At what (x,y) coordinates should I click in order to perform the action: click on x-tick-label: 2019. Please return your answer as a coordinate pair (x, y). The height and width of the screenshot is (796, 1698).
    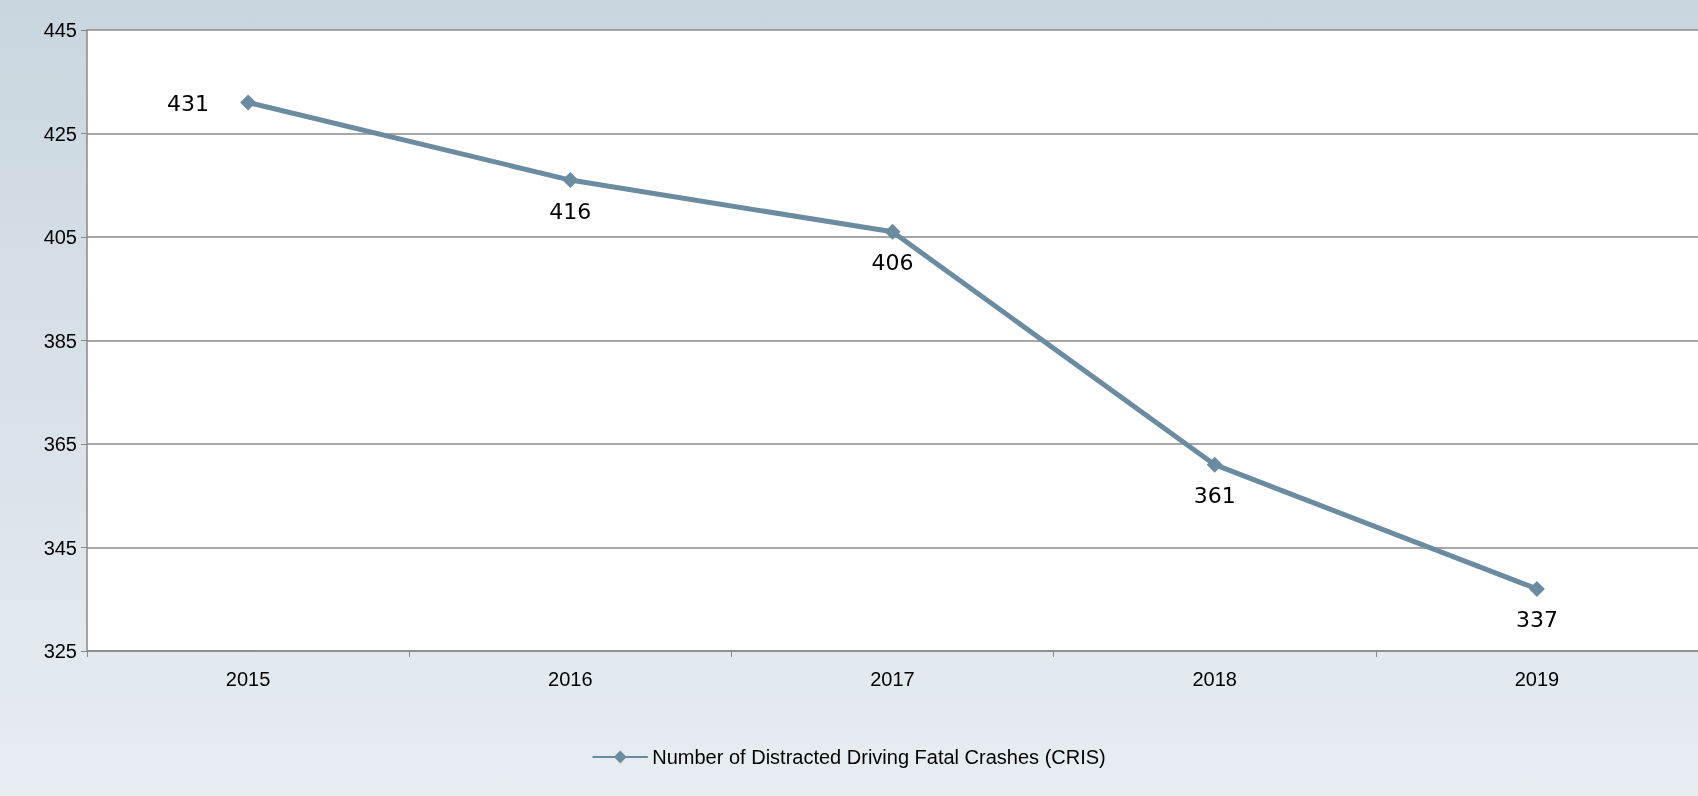
    Looking at the image, I should click on (1537, 679).